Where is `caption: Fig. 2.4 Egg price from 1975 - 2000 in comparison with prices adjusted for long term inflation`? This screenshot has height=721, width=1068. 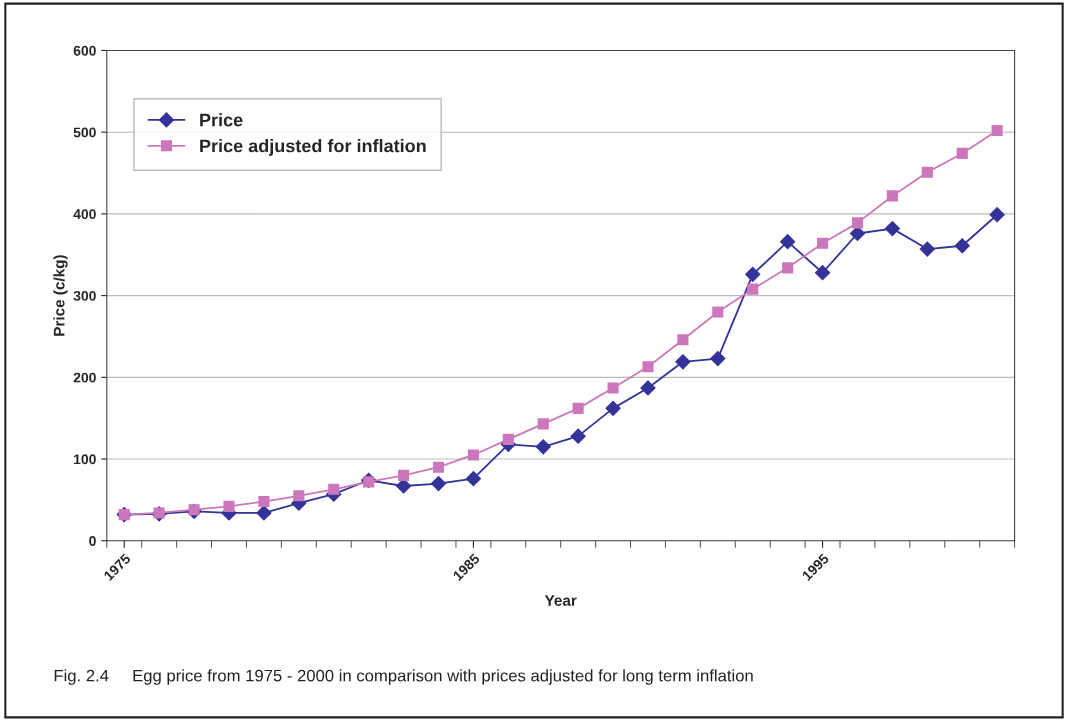 caption: Fig. 2.4 Egg price from 1975 - 2000 in comparison with prices adjusted for long term inflation is located at coordinates (403, 677).